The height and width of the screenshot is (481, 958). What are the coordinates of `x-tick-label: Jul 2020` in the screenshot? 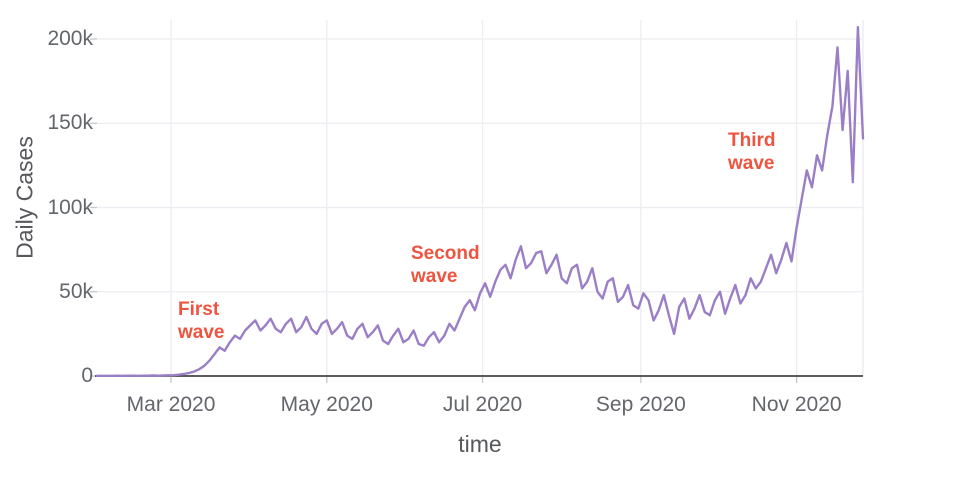 It's located at (482, 404).